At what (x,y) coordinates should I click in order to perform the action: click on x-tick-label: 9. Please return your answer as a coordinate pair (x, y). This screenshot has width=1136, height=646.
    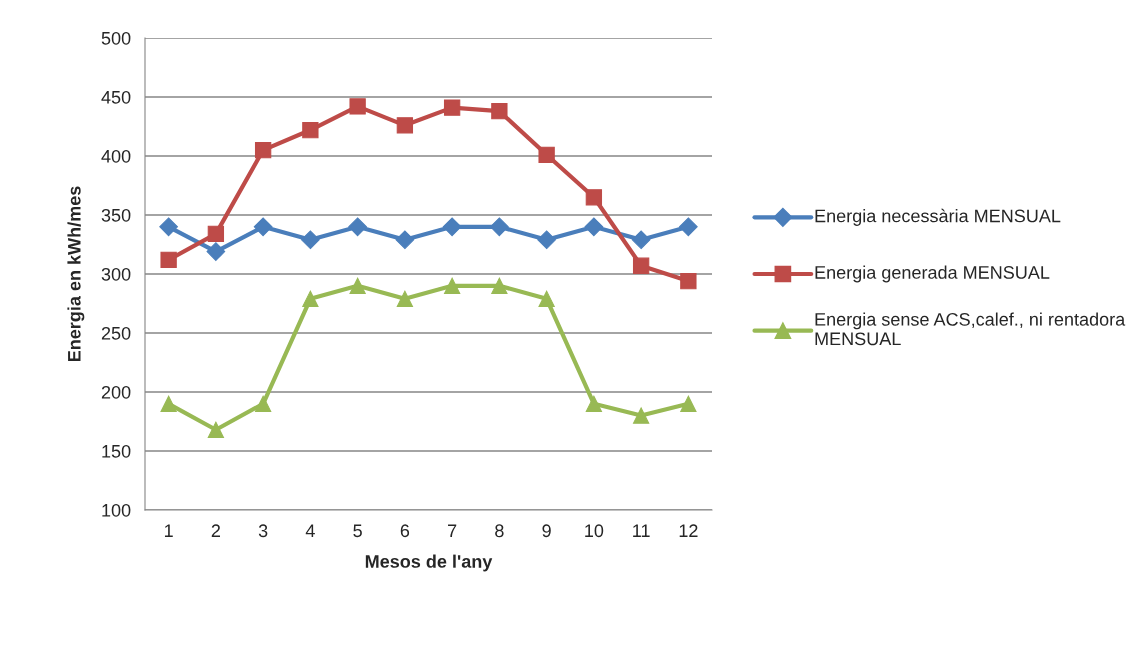
    Looking at the image, I should click on (546, 531).